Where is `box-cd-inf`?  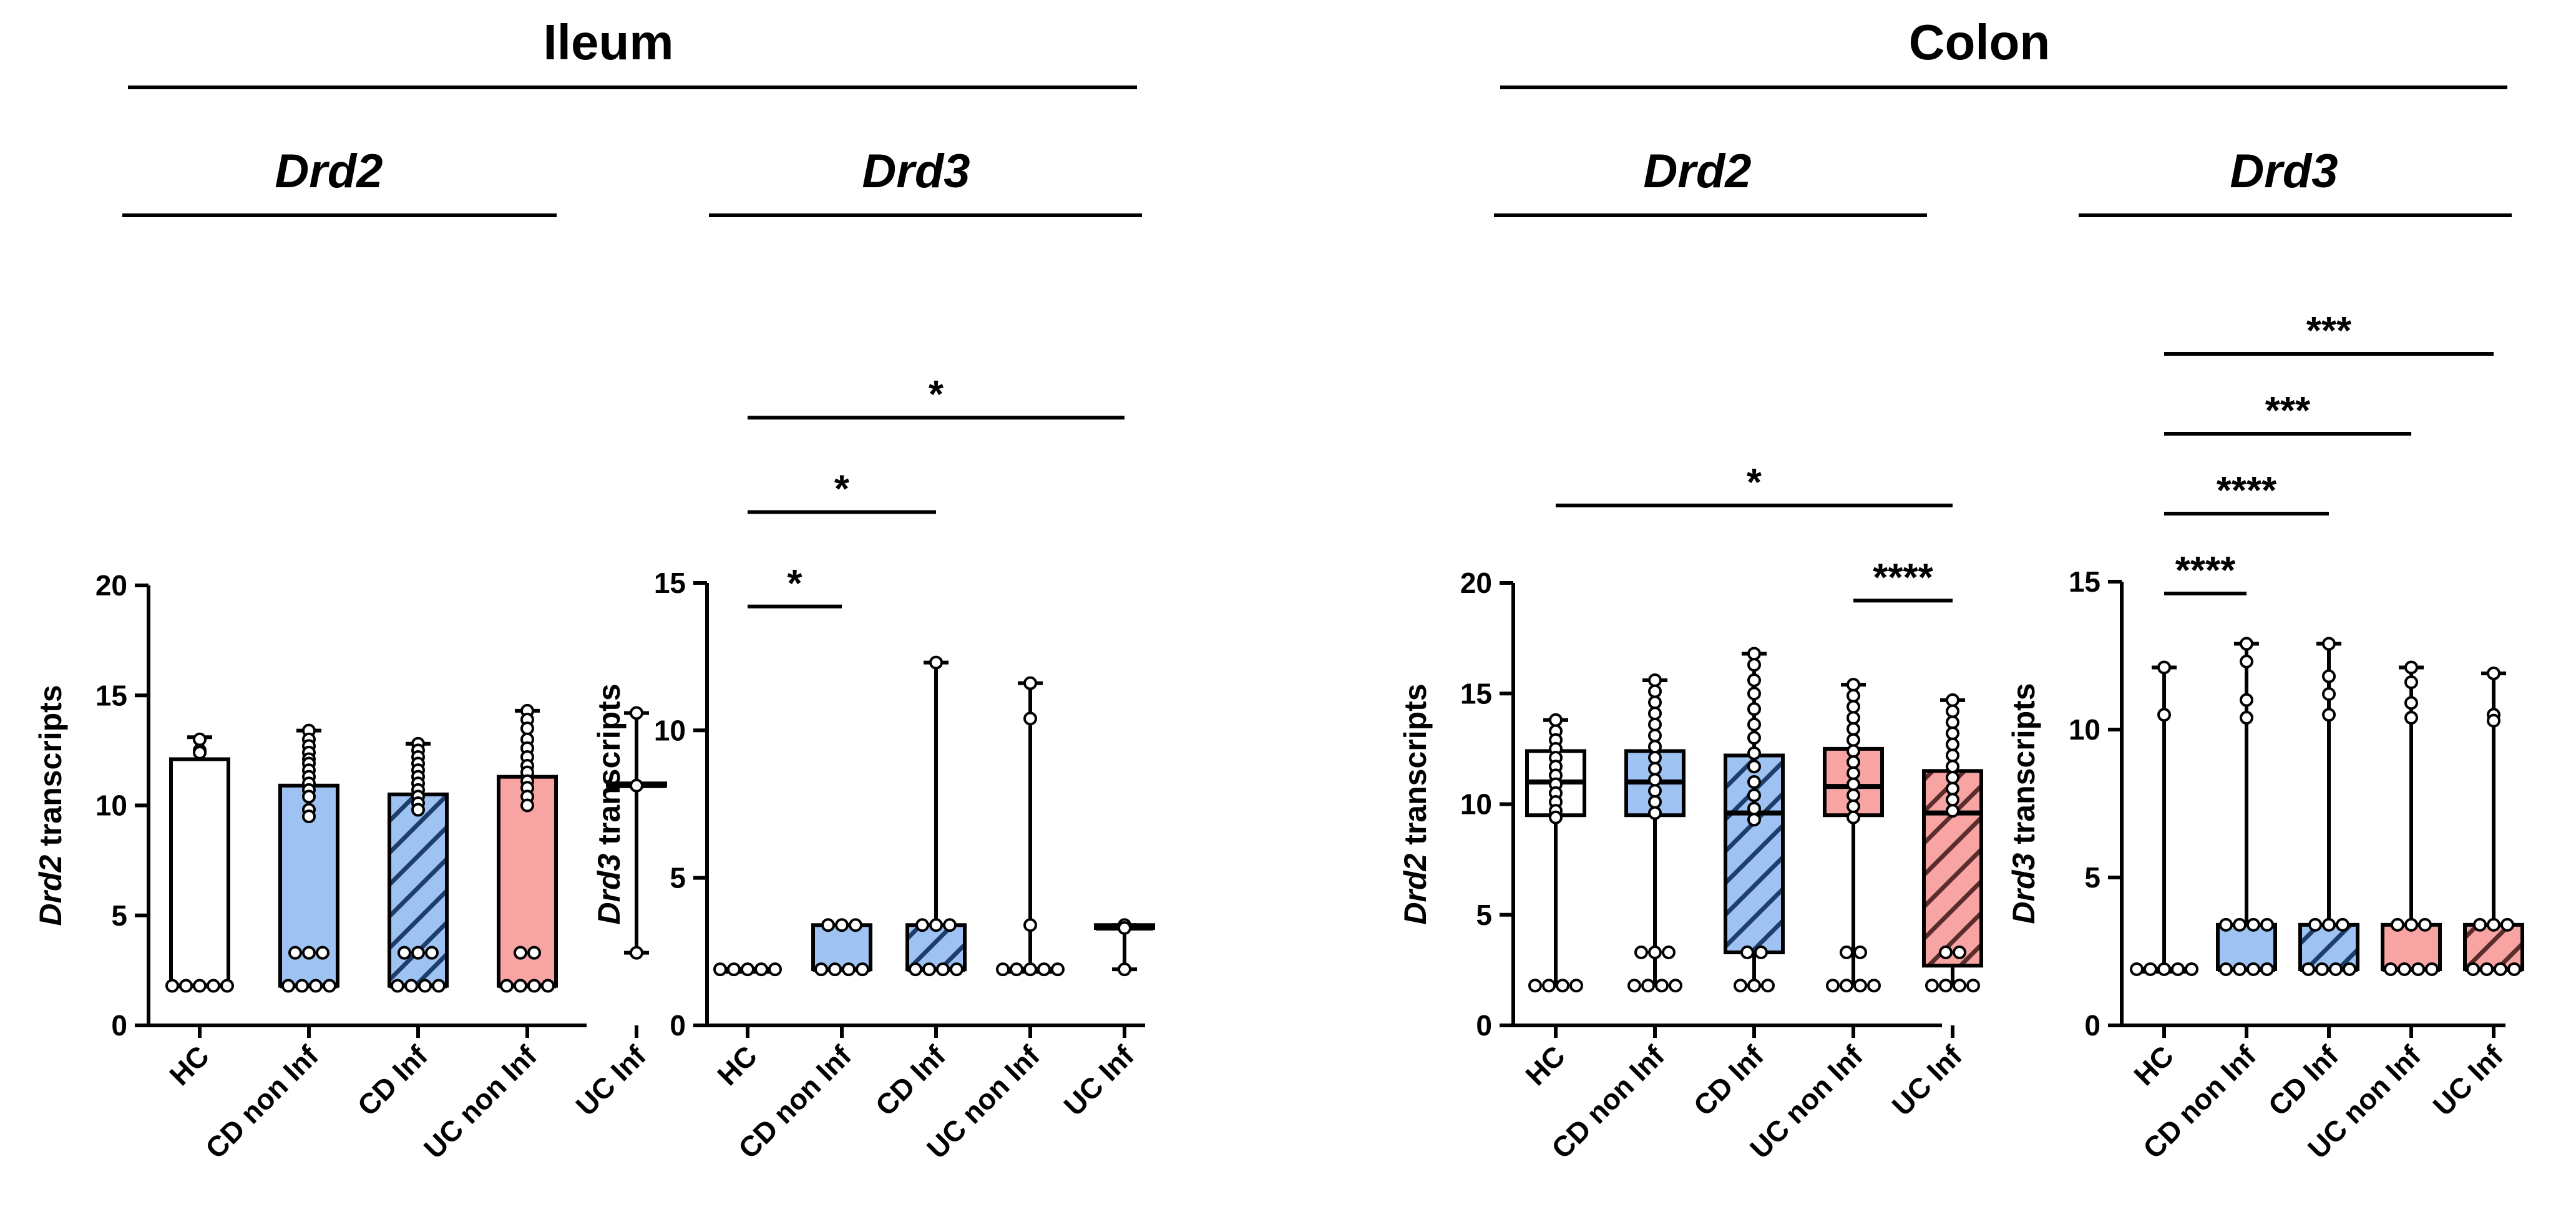
box-cd-inf is located at coordinates (2328, 946).